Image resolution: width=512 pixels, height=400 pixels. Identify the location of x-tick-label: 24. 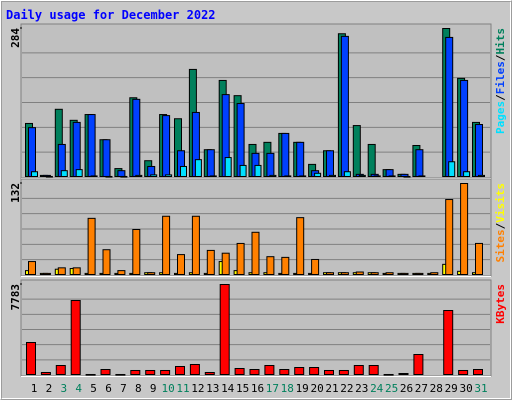
(377, 388).